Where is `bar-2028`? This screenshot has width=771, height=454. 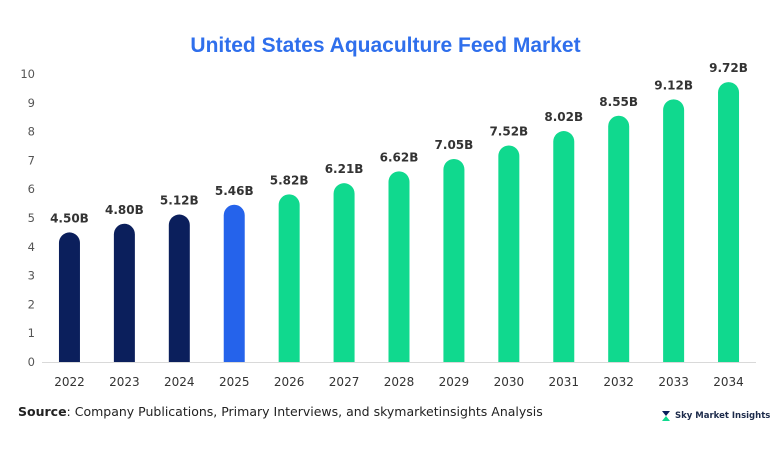 bar-2028 is located at coordinates (399, 266).